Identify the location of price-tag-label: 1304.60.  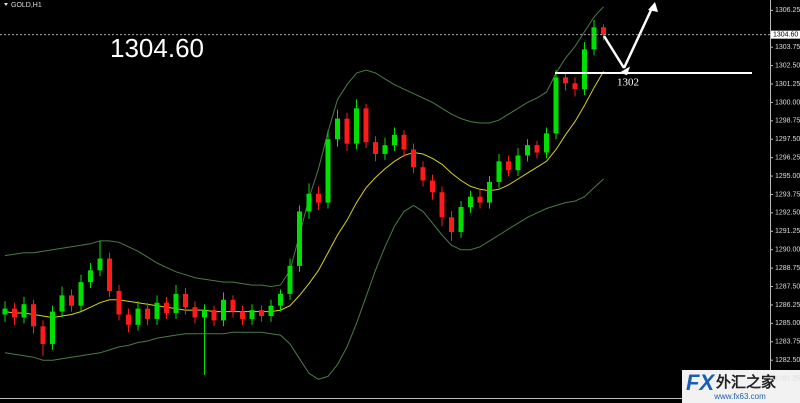
(785, 35).